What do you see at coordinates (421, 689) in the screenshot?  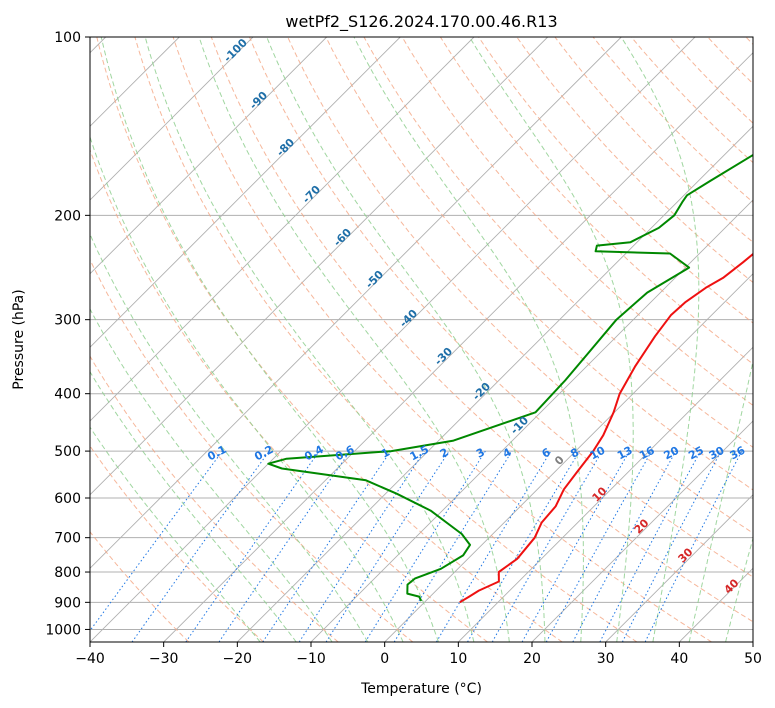 I see `x-axis-label: Temperature (°C)` at bounding box center [421, 689].